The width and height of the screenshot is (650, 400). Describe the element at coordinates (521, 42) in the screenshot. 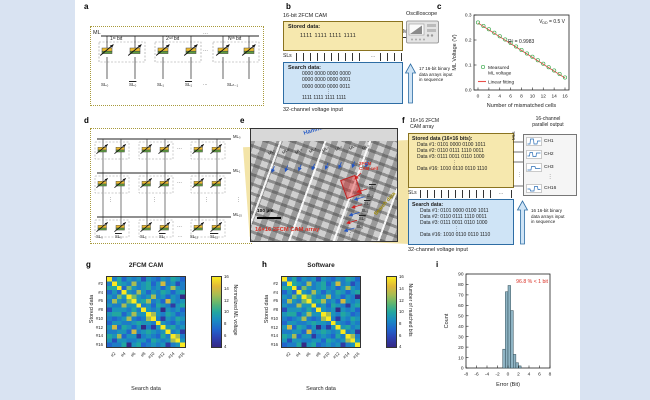

I see `r2-annotation: R² = 0.9983` at that location.